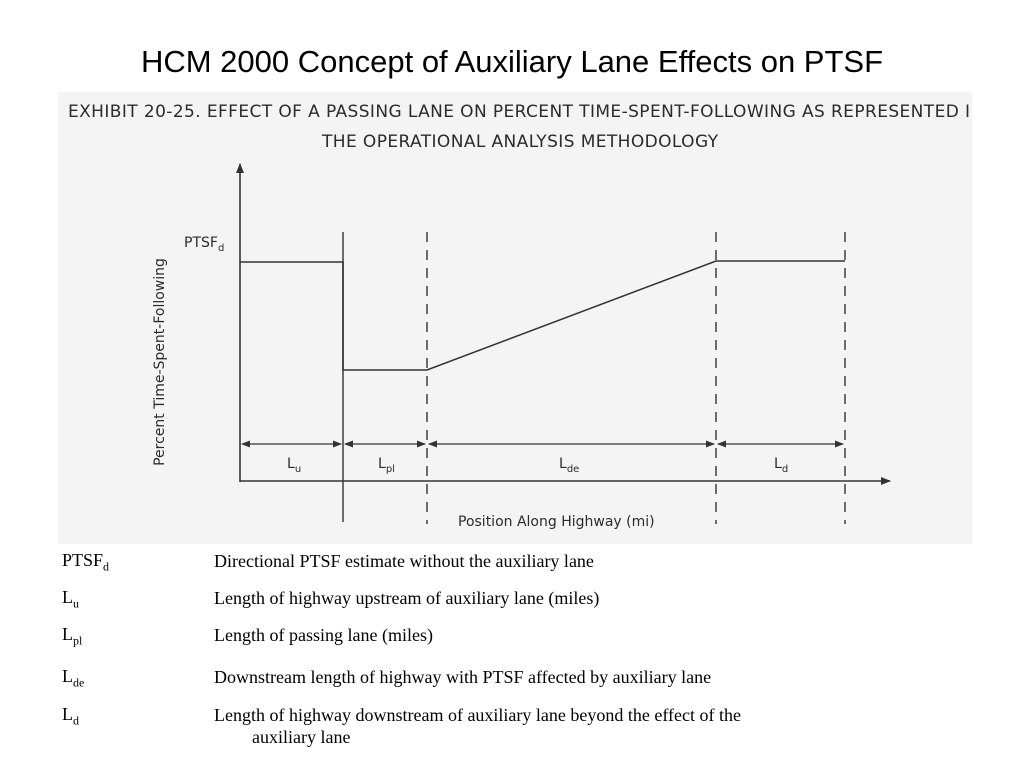 The image size is (1024, 768). Describe the element at coordinates (70, 716) in the screenshot. I see `legend-symbol: Ld` at that location.